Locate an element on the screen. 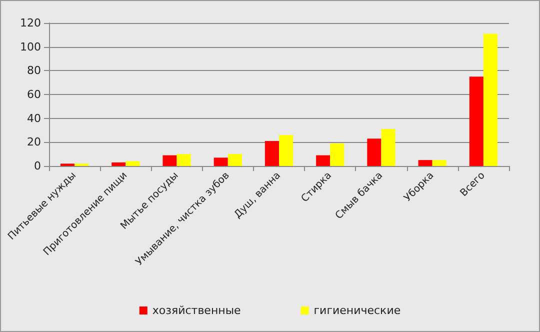 The image size is (540, 332). y-tick-label: 40 is located at coordinates (34, 118).